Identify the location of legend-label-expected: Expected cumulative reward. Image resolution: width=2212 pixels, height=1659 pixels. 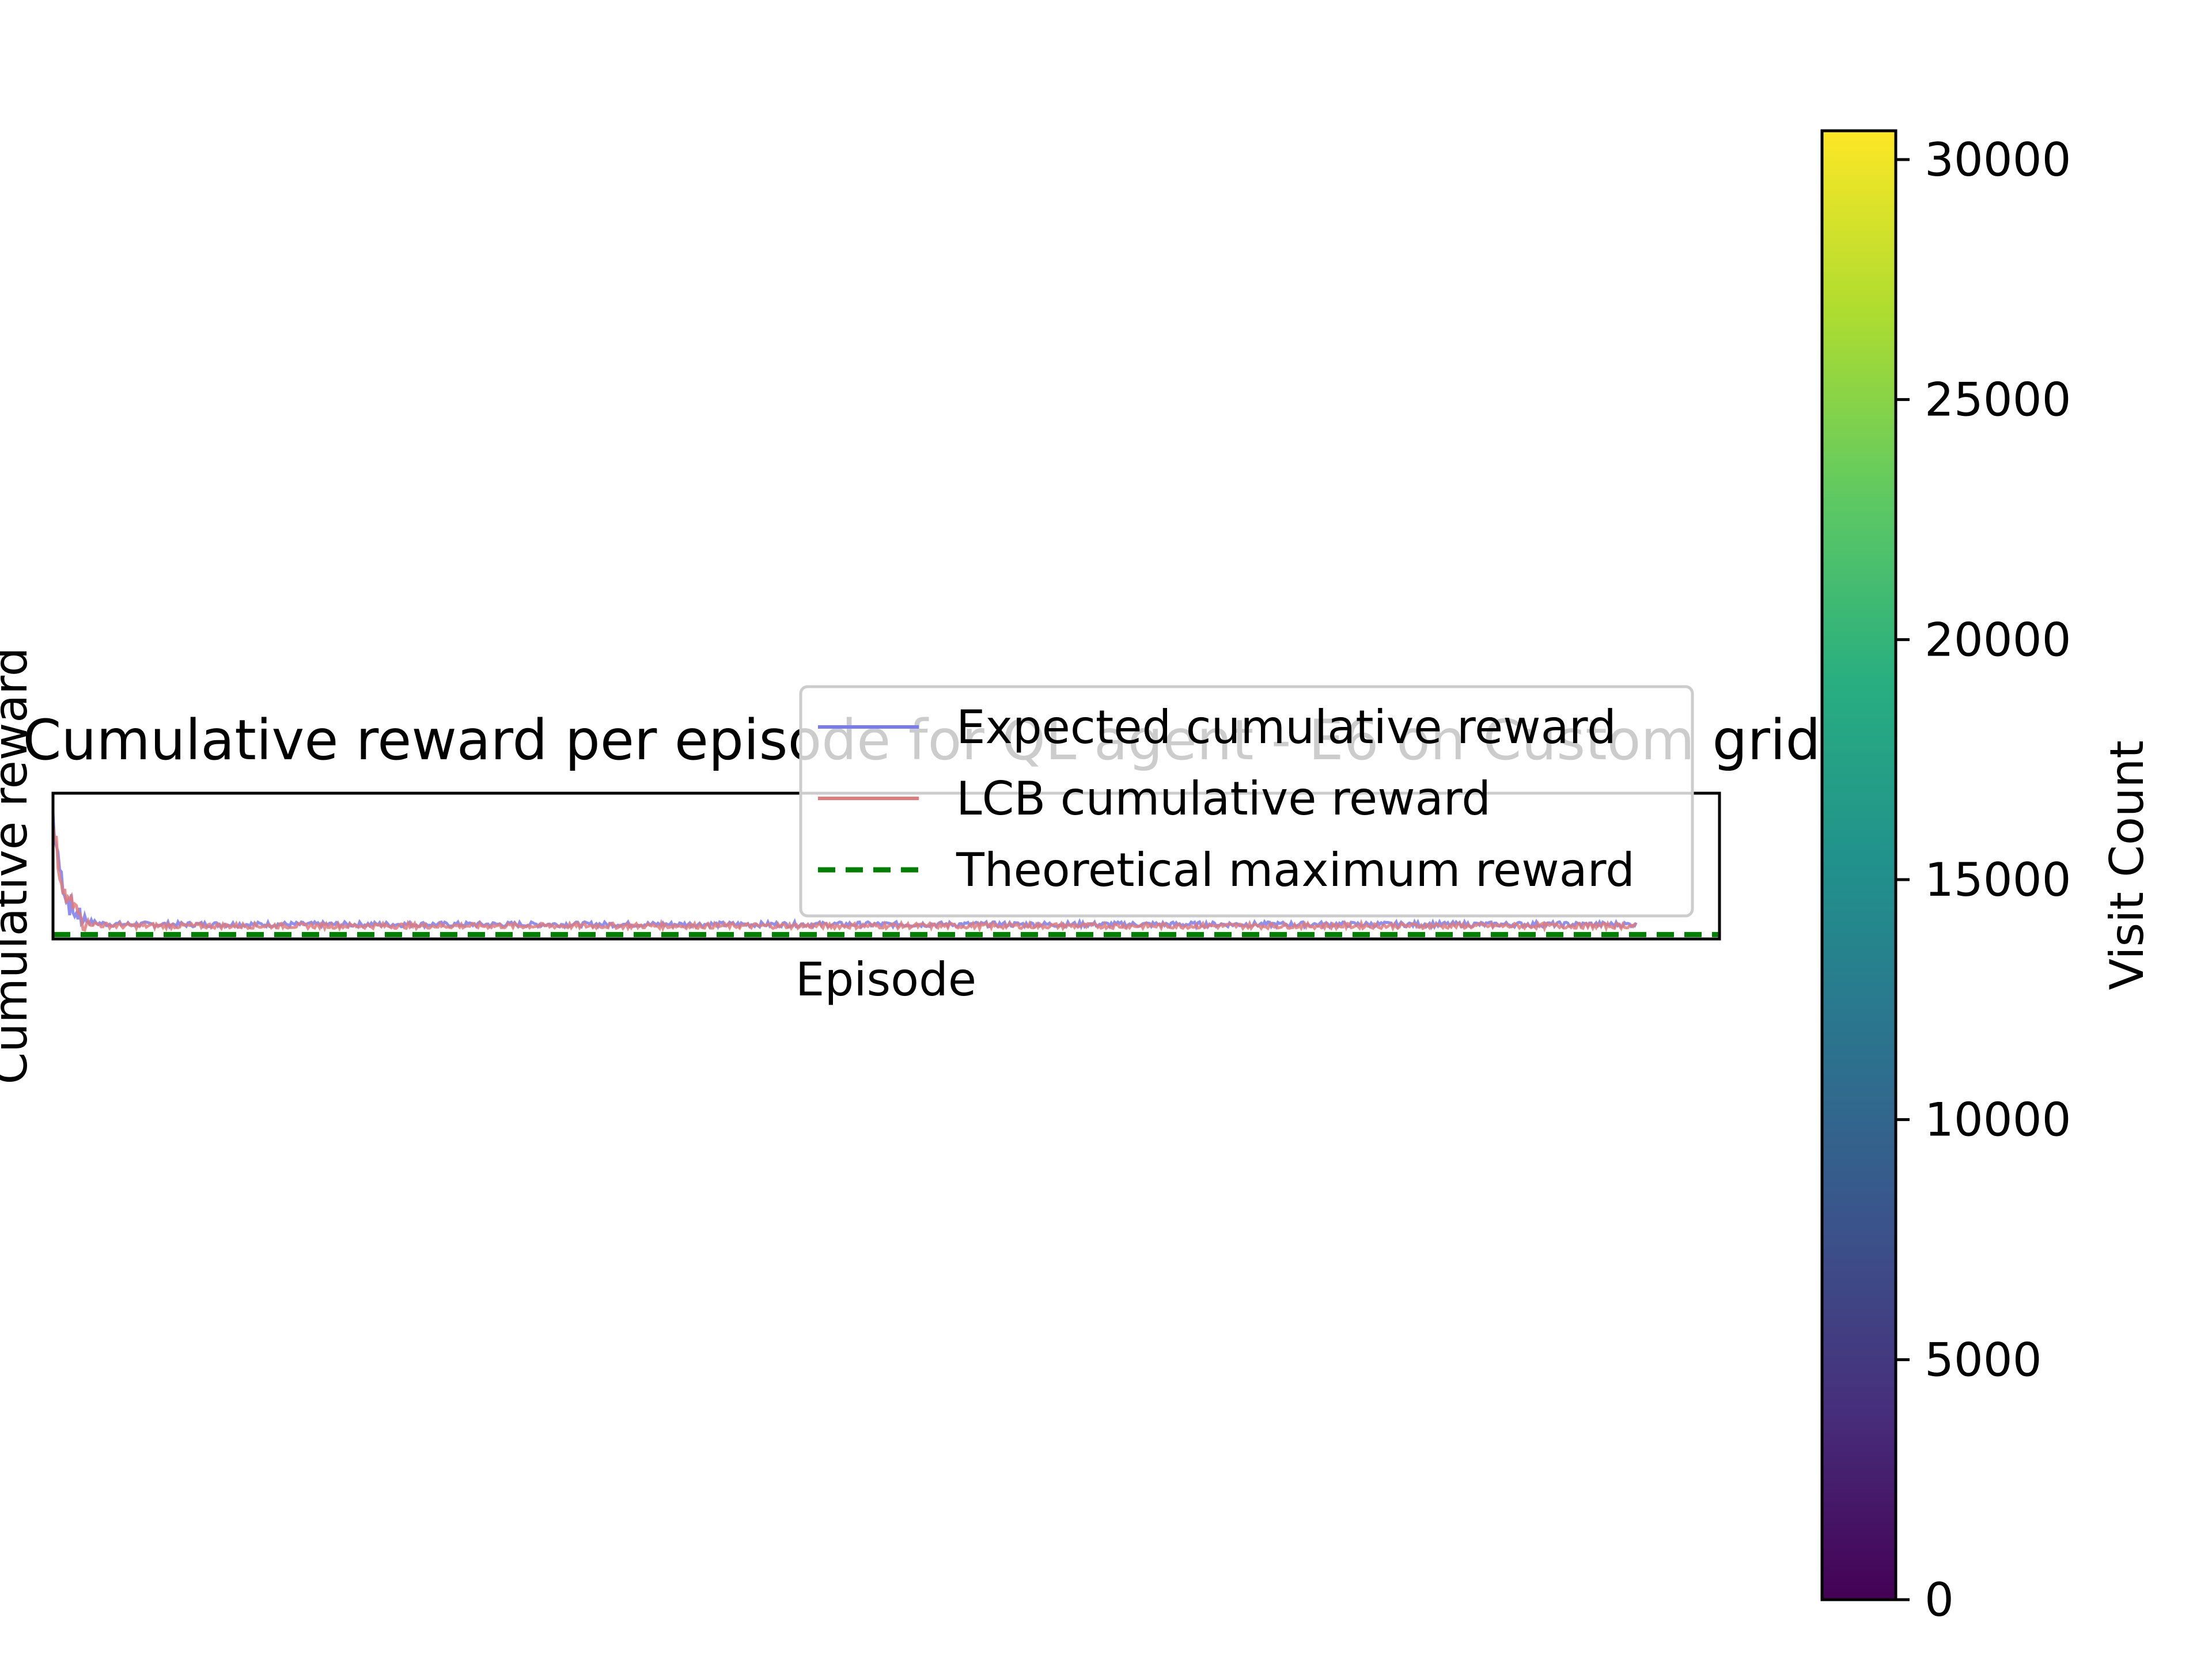
(1286, 727).